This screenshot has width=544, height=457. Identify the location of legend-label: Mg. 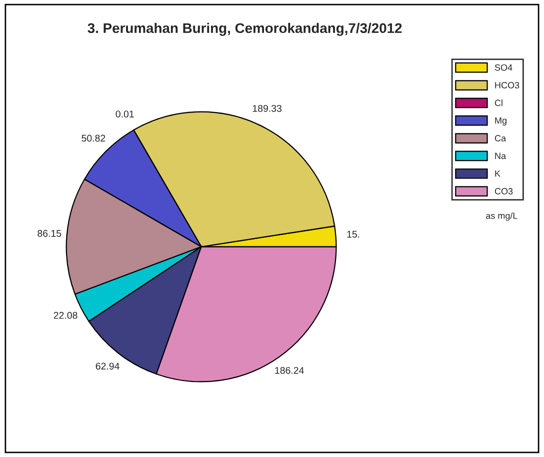
(500, 121).